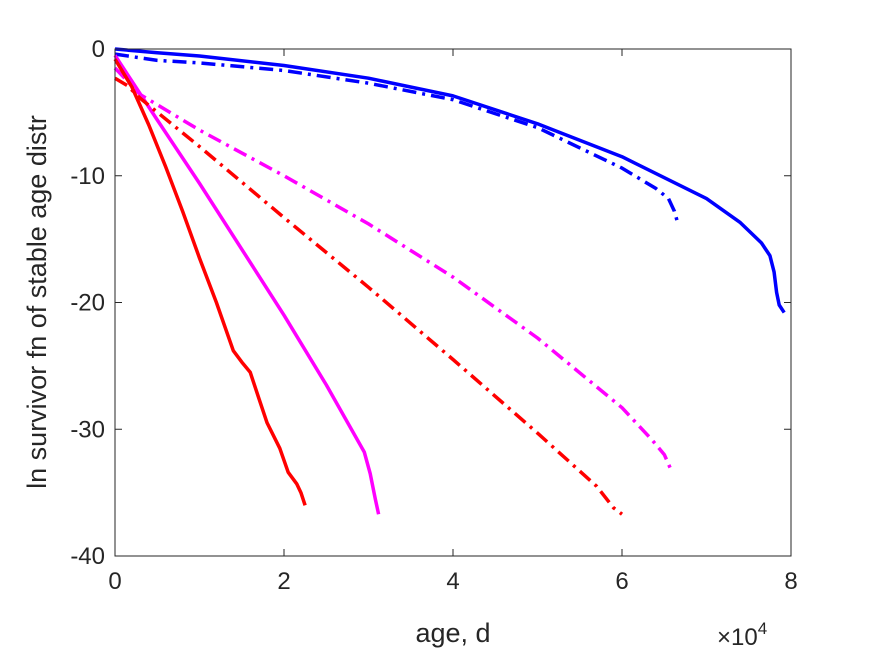 The height and width of the screenshot is (656, 875). Describe the element at coordinates (87, 303) in the screenshot. I see `y-tick-label-2: -20` at that location.